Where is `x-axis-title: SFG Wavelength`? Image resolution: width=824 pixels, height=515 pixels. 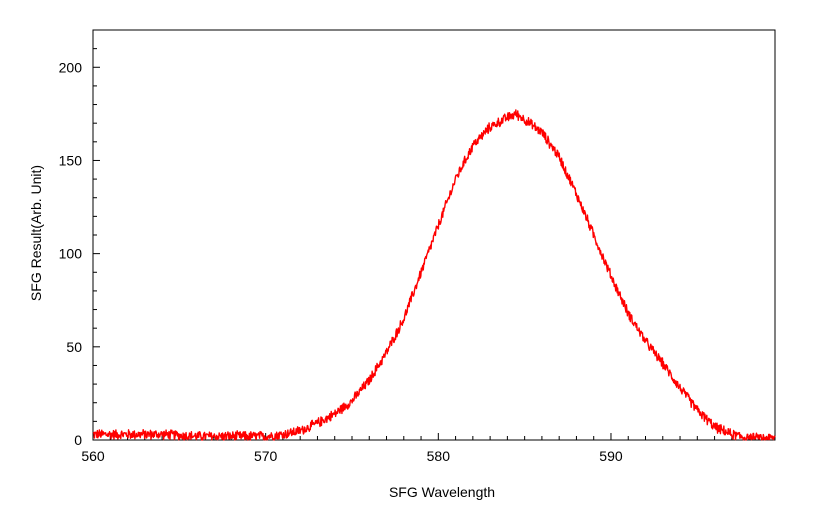 x-axis-title: SFG Wavelength is located at coordinates (442, 492).